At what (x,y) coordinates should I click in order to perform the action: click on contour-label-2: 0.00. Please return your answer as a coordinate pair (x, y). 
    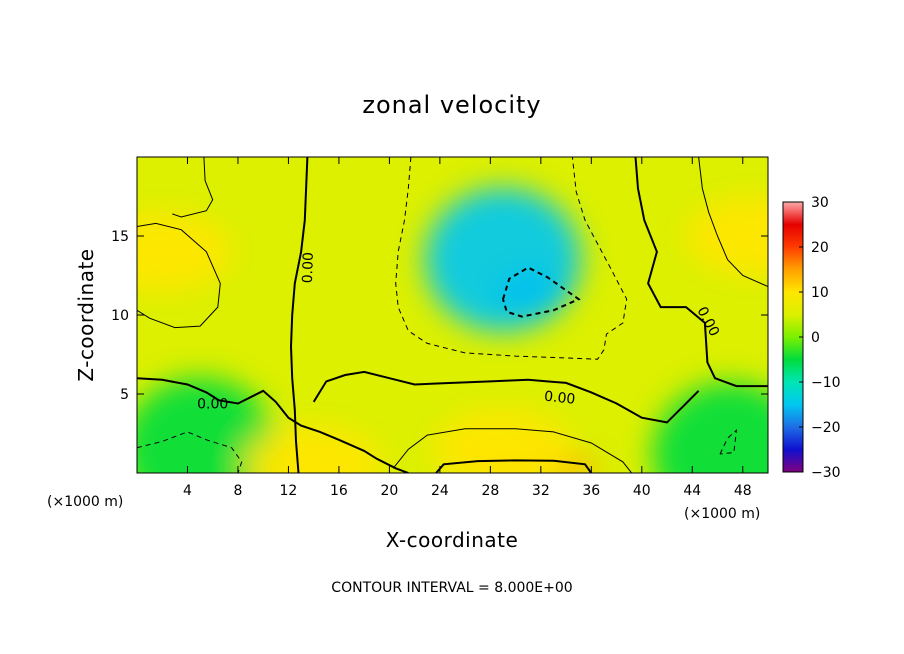
    Looking at the image, I should click on (212, 405).